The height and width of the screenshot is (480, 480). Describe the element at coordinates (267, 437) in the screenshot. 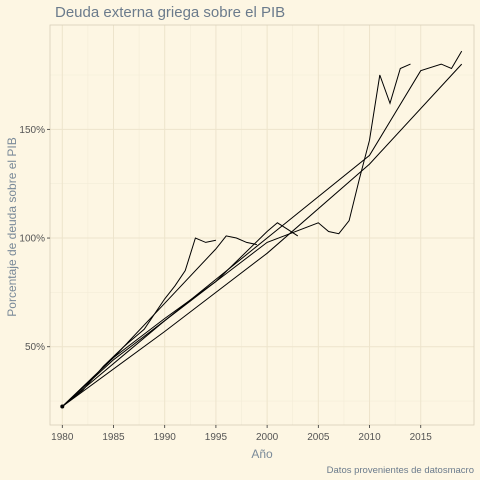

I see `x-tick-label: 2000` at that location.